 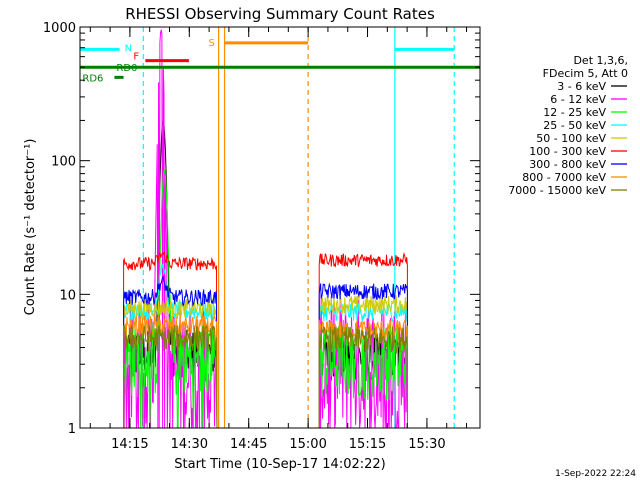 I want to click on x-tick-label-5: 15:30, so click(x=426, y=444).